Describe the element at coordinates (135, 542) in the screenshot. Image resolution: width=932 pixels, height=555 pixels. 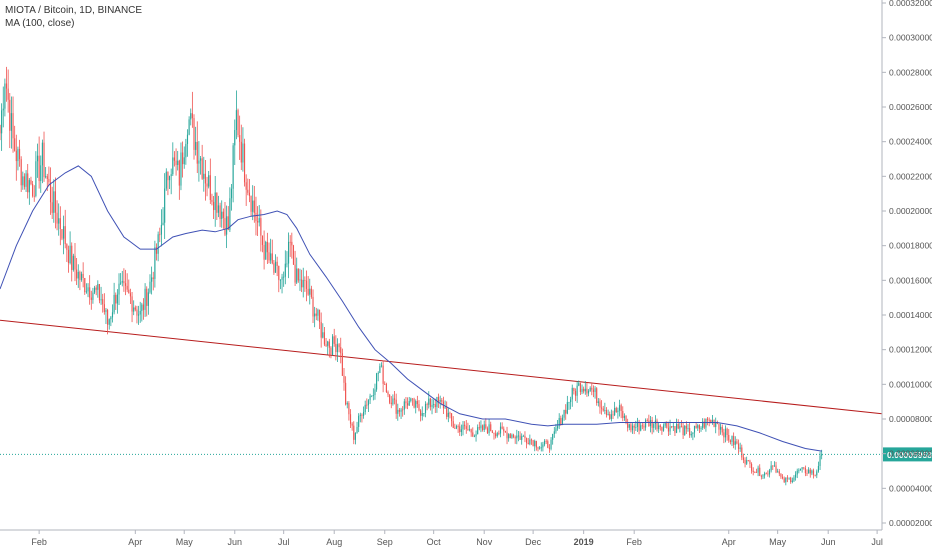
I see `time-tick-label: Apr` at that location.